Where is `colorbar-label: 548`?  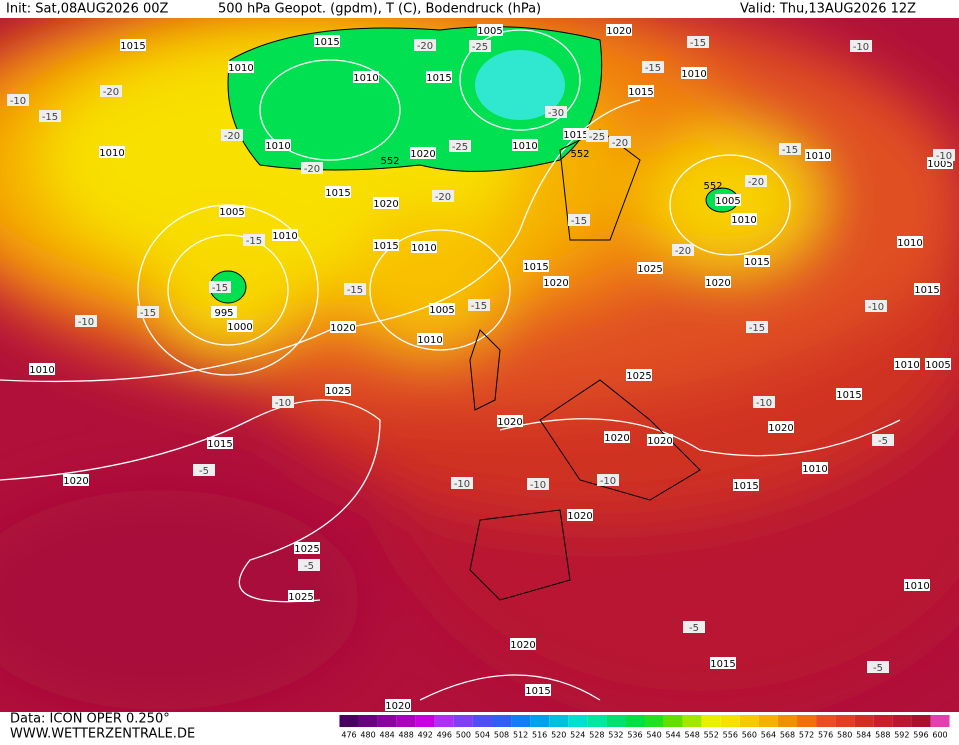 colorbar-label: 548 is located at coordinates (692, 735).